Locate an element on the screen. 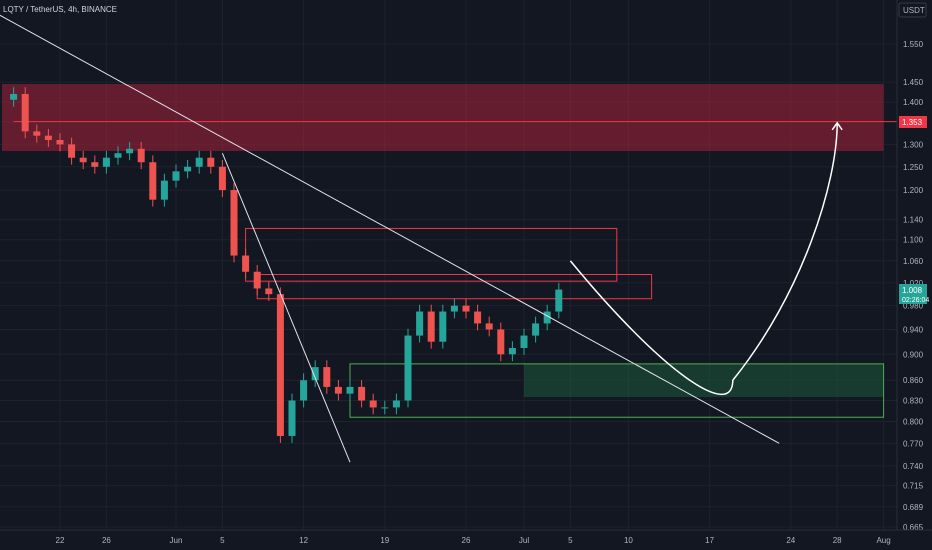 The image size is (932, 550). candle-countdown: 02:26:04 is located at coordinates (915, 300).